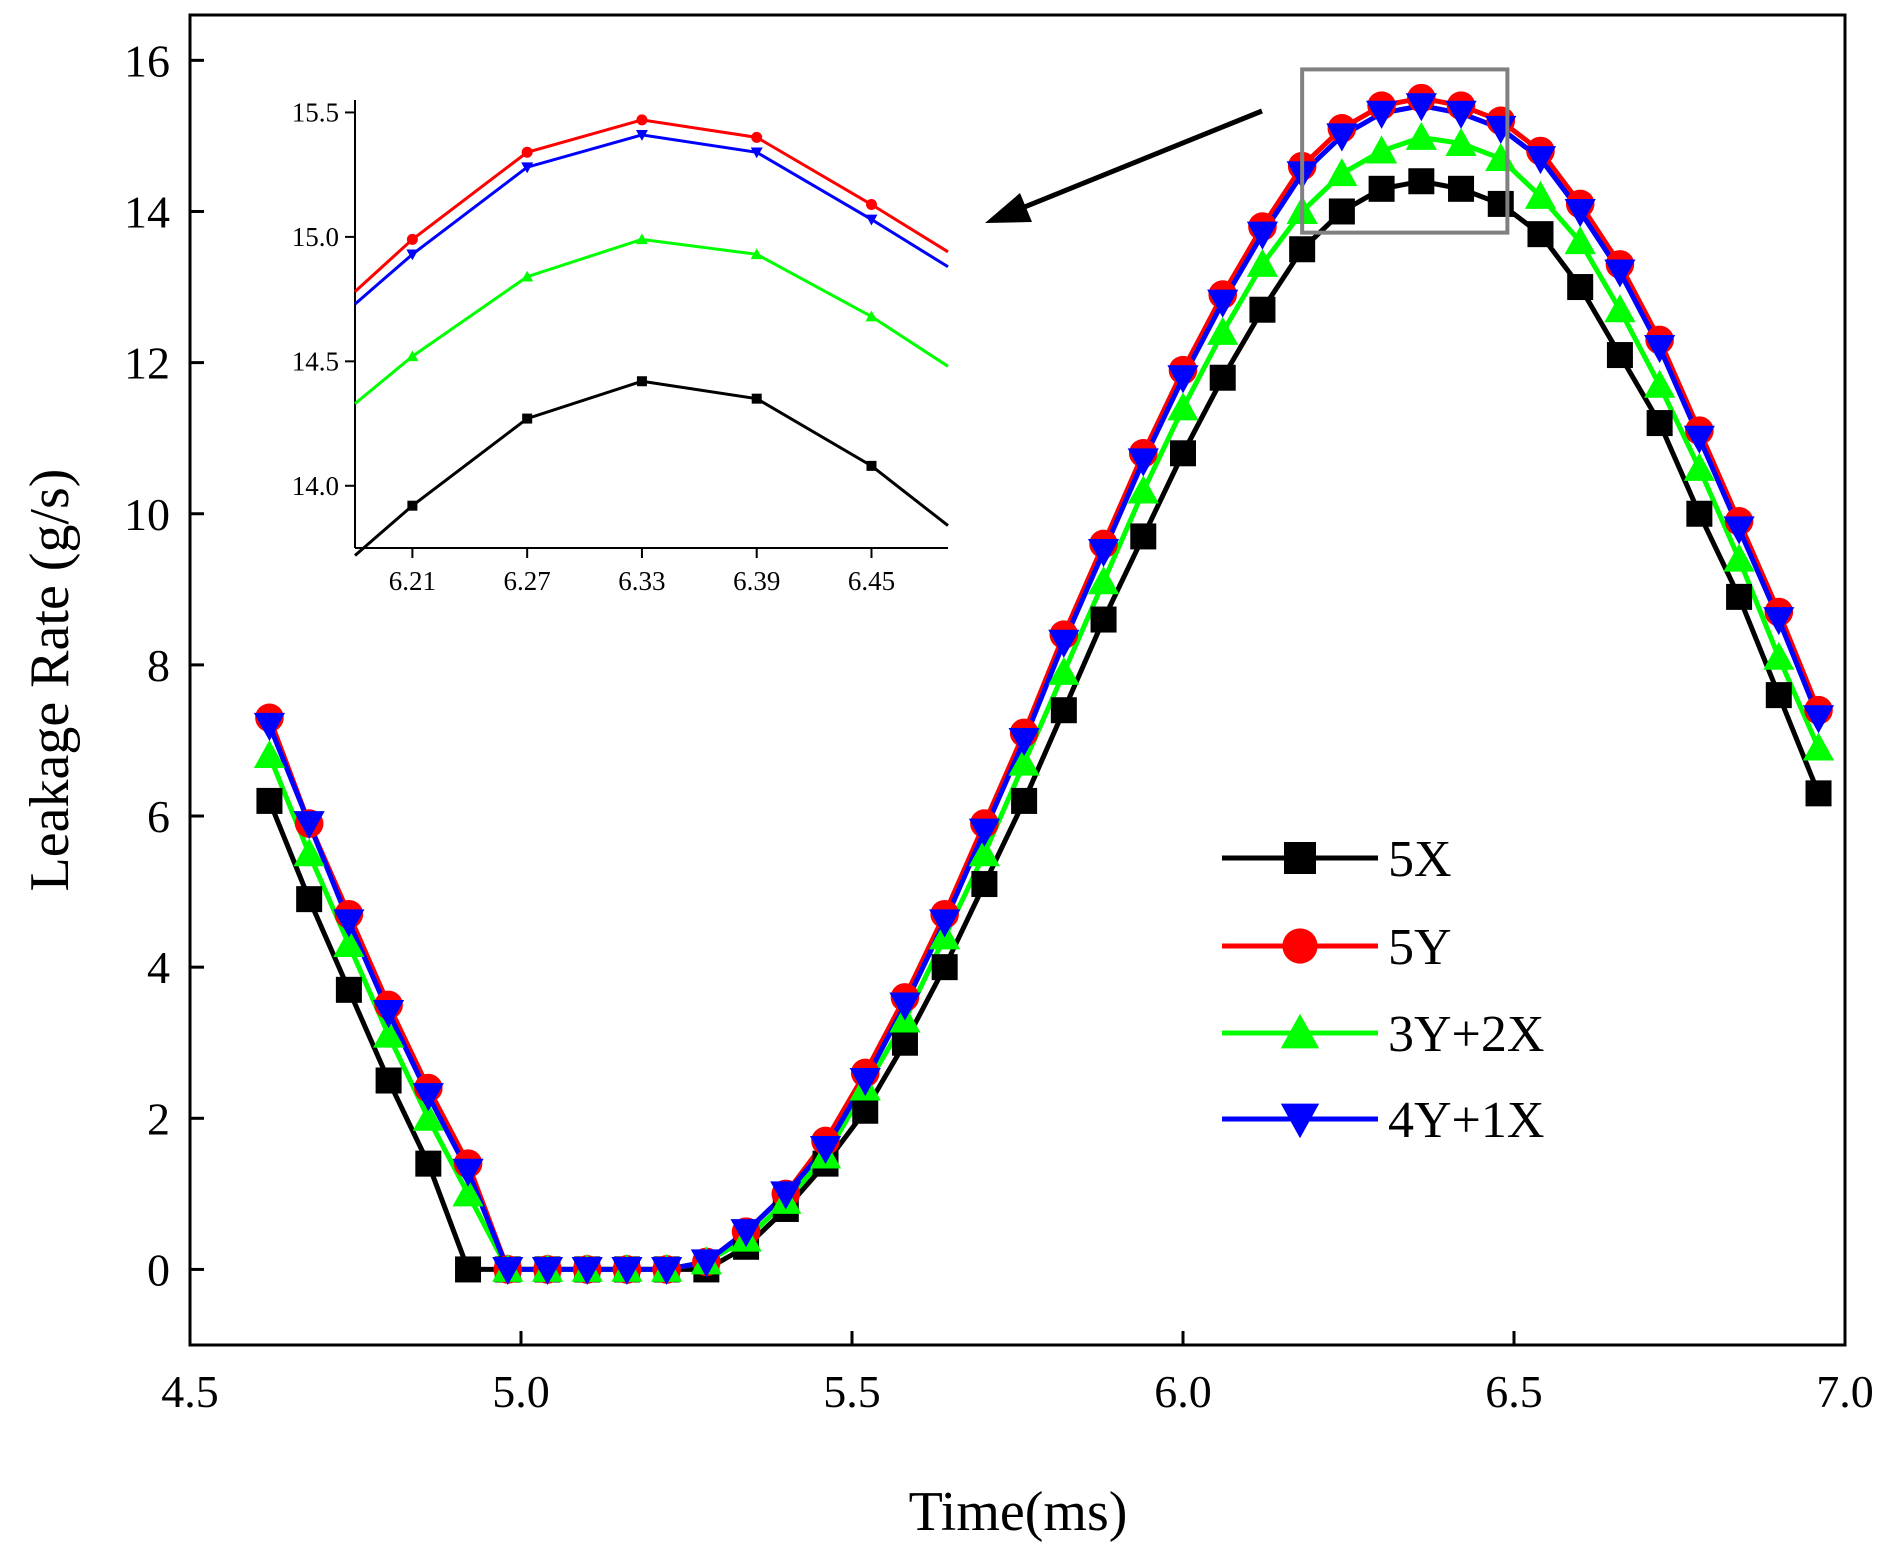 Image resolution: width=1888 pixels, height=1559 pixels. I want to click on x-tick-label: 5.0, so click(521, 1391).